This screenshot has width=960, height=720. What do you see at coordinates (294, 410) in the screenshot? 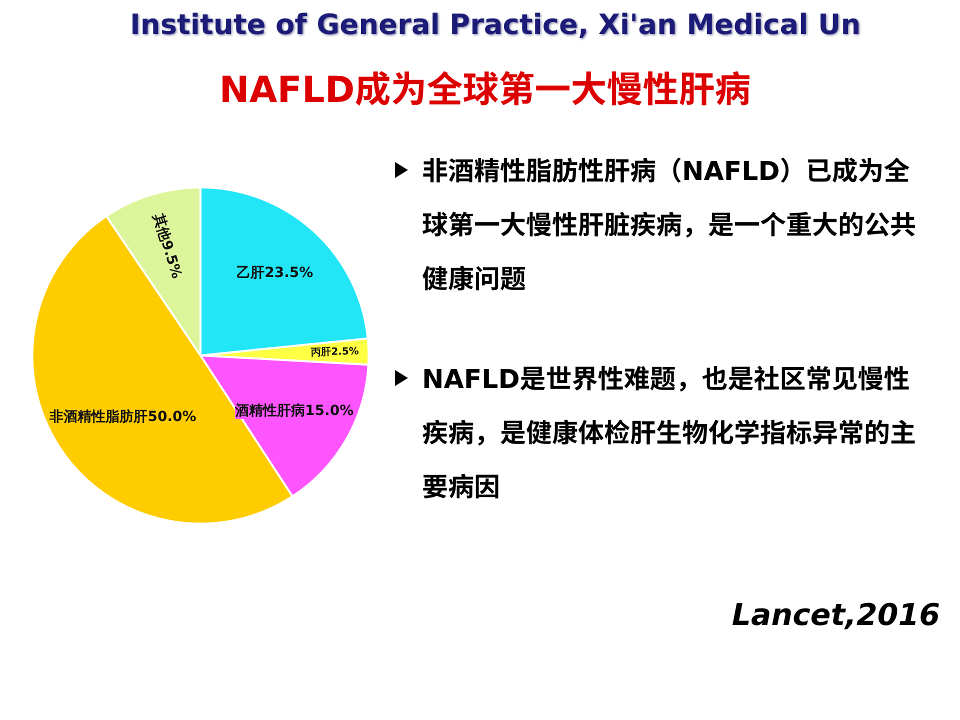
I see `slice-label: 酒精性肝病15.0%` at bounding box center [294, 410].